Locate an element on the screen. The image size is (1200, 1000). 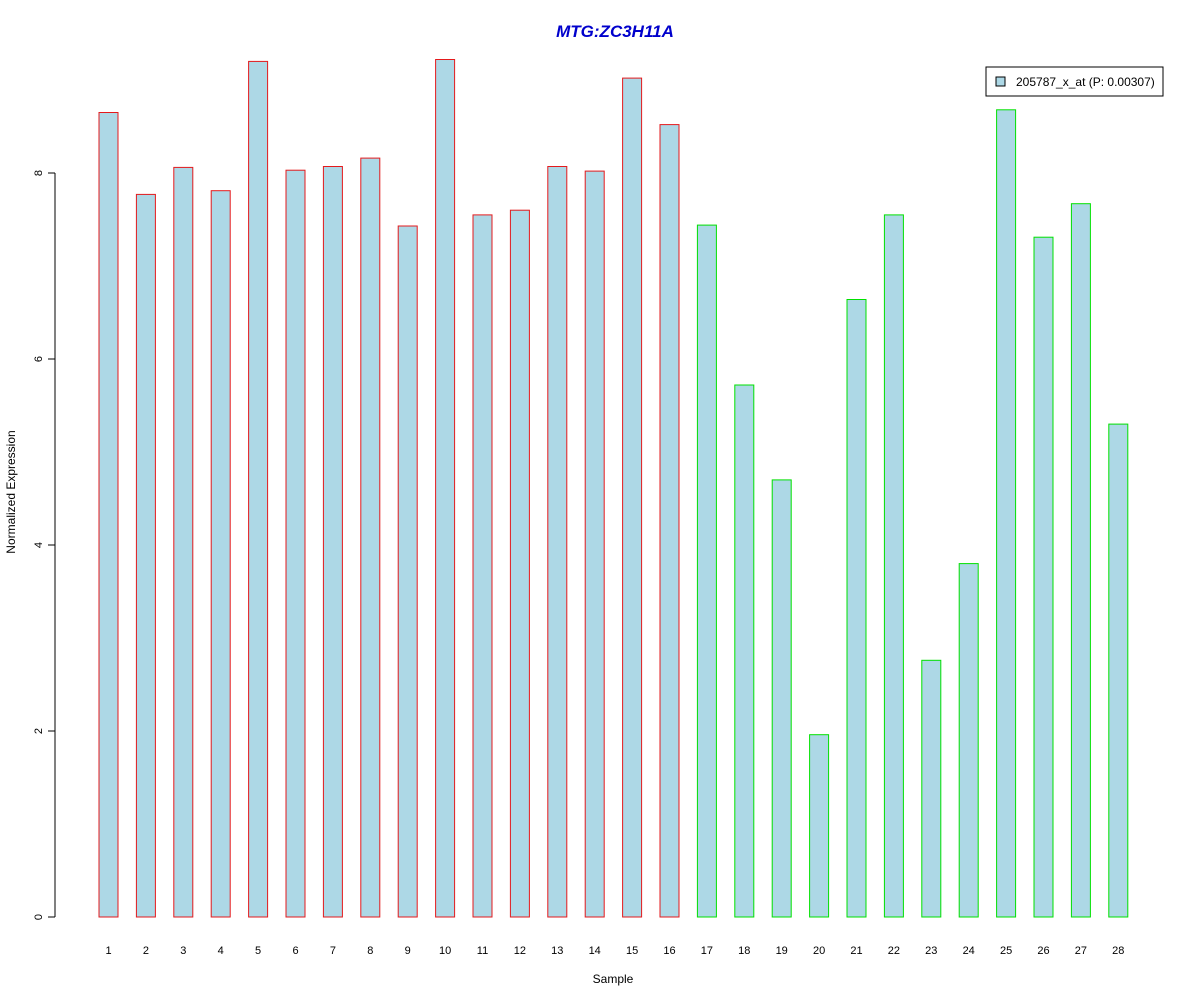
y-tick-label: 8 is located at coordinates (39, 173).